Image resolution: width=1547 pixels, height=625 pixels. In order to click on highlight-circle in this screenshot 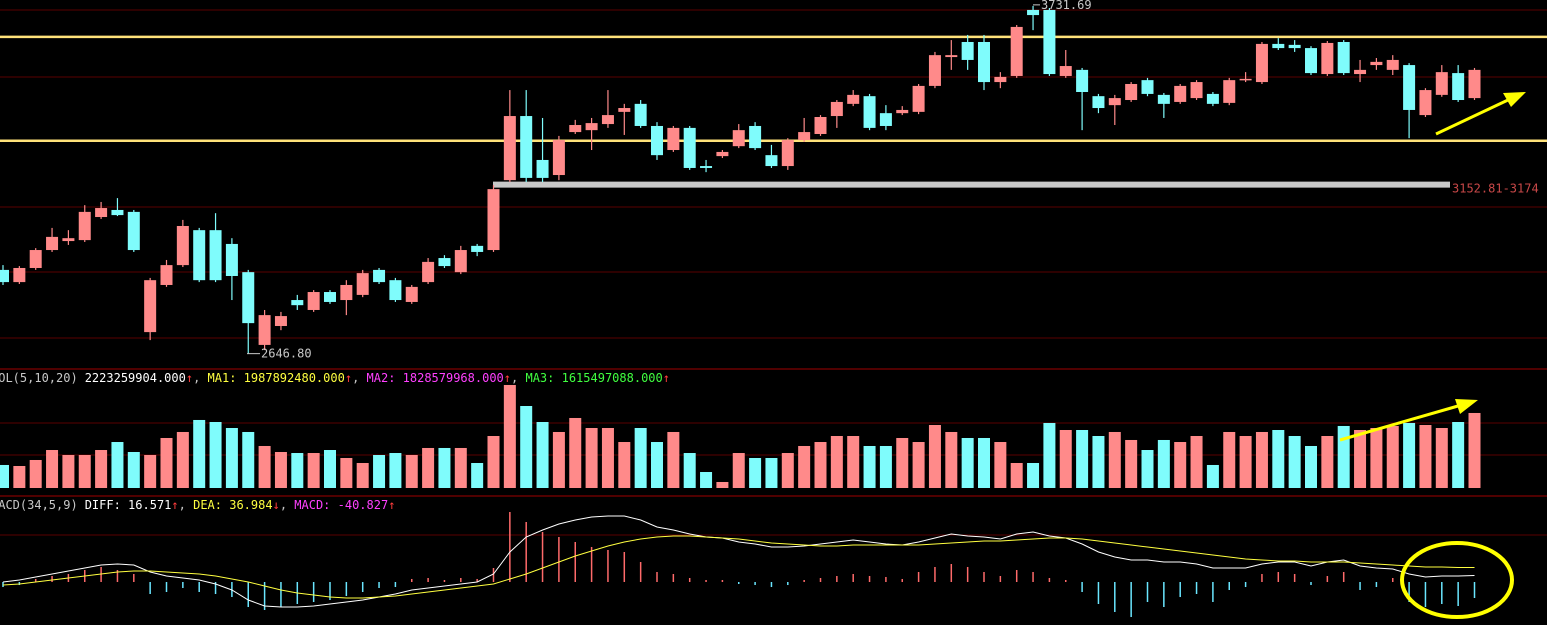, I will do `click(1457, 580)`.